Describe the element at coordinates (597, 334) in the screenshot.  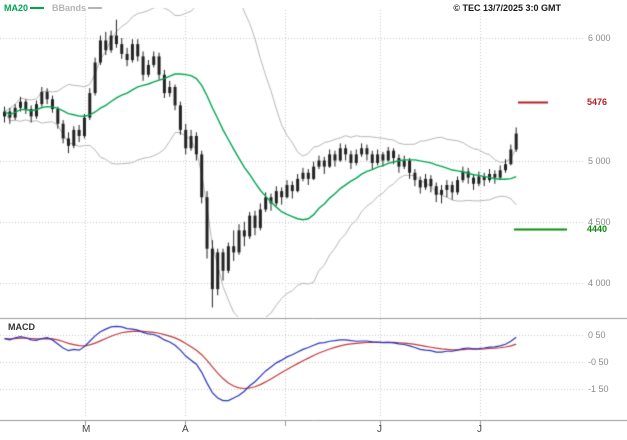
I see `macd-axis-label: 0 50` at that location.